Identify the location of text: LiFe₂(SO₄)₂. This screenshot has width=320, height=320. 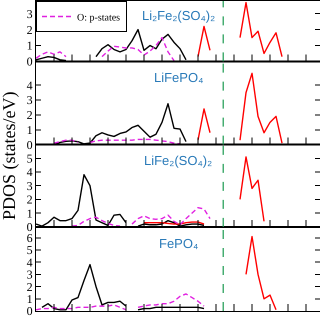
(178, 160).